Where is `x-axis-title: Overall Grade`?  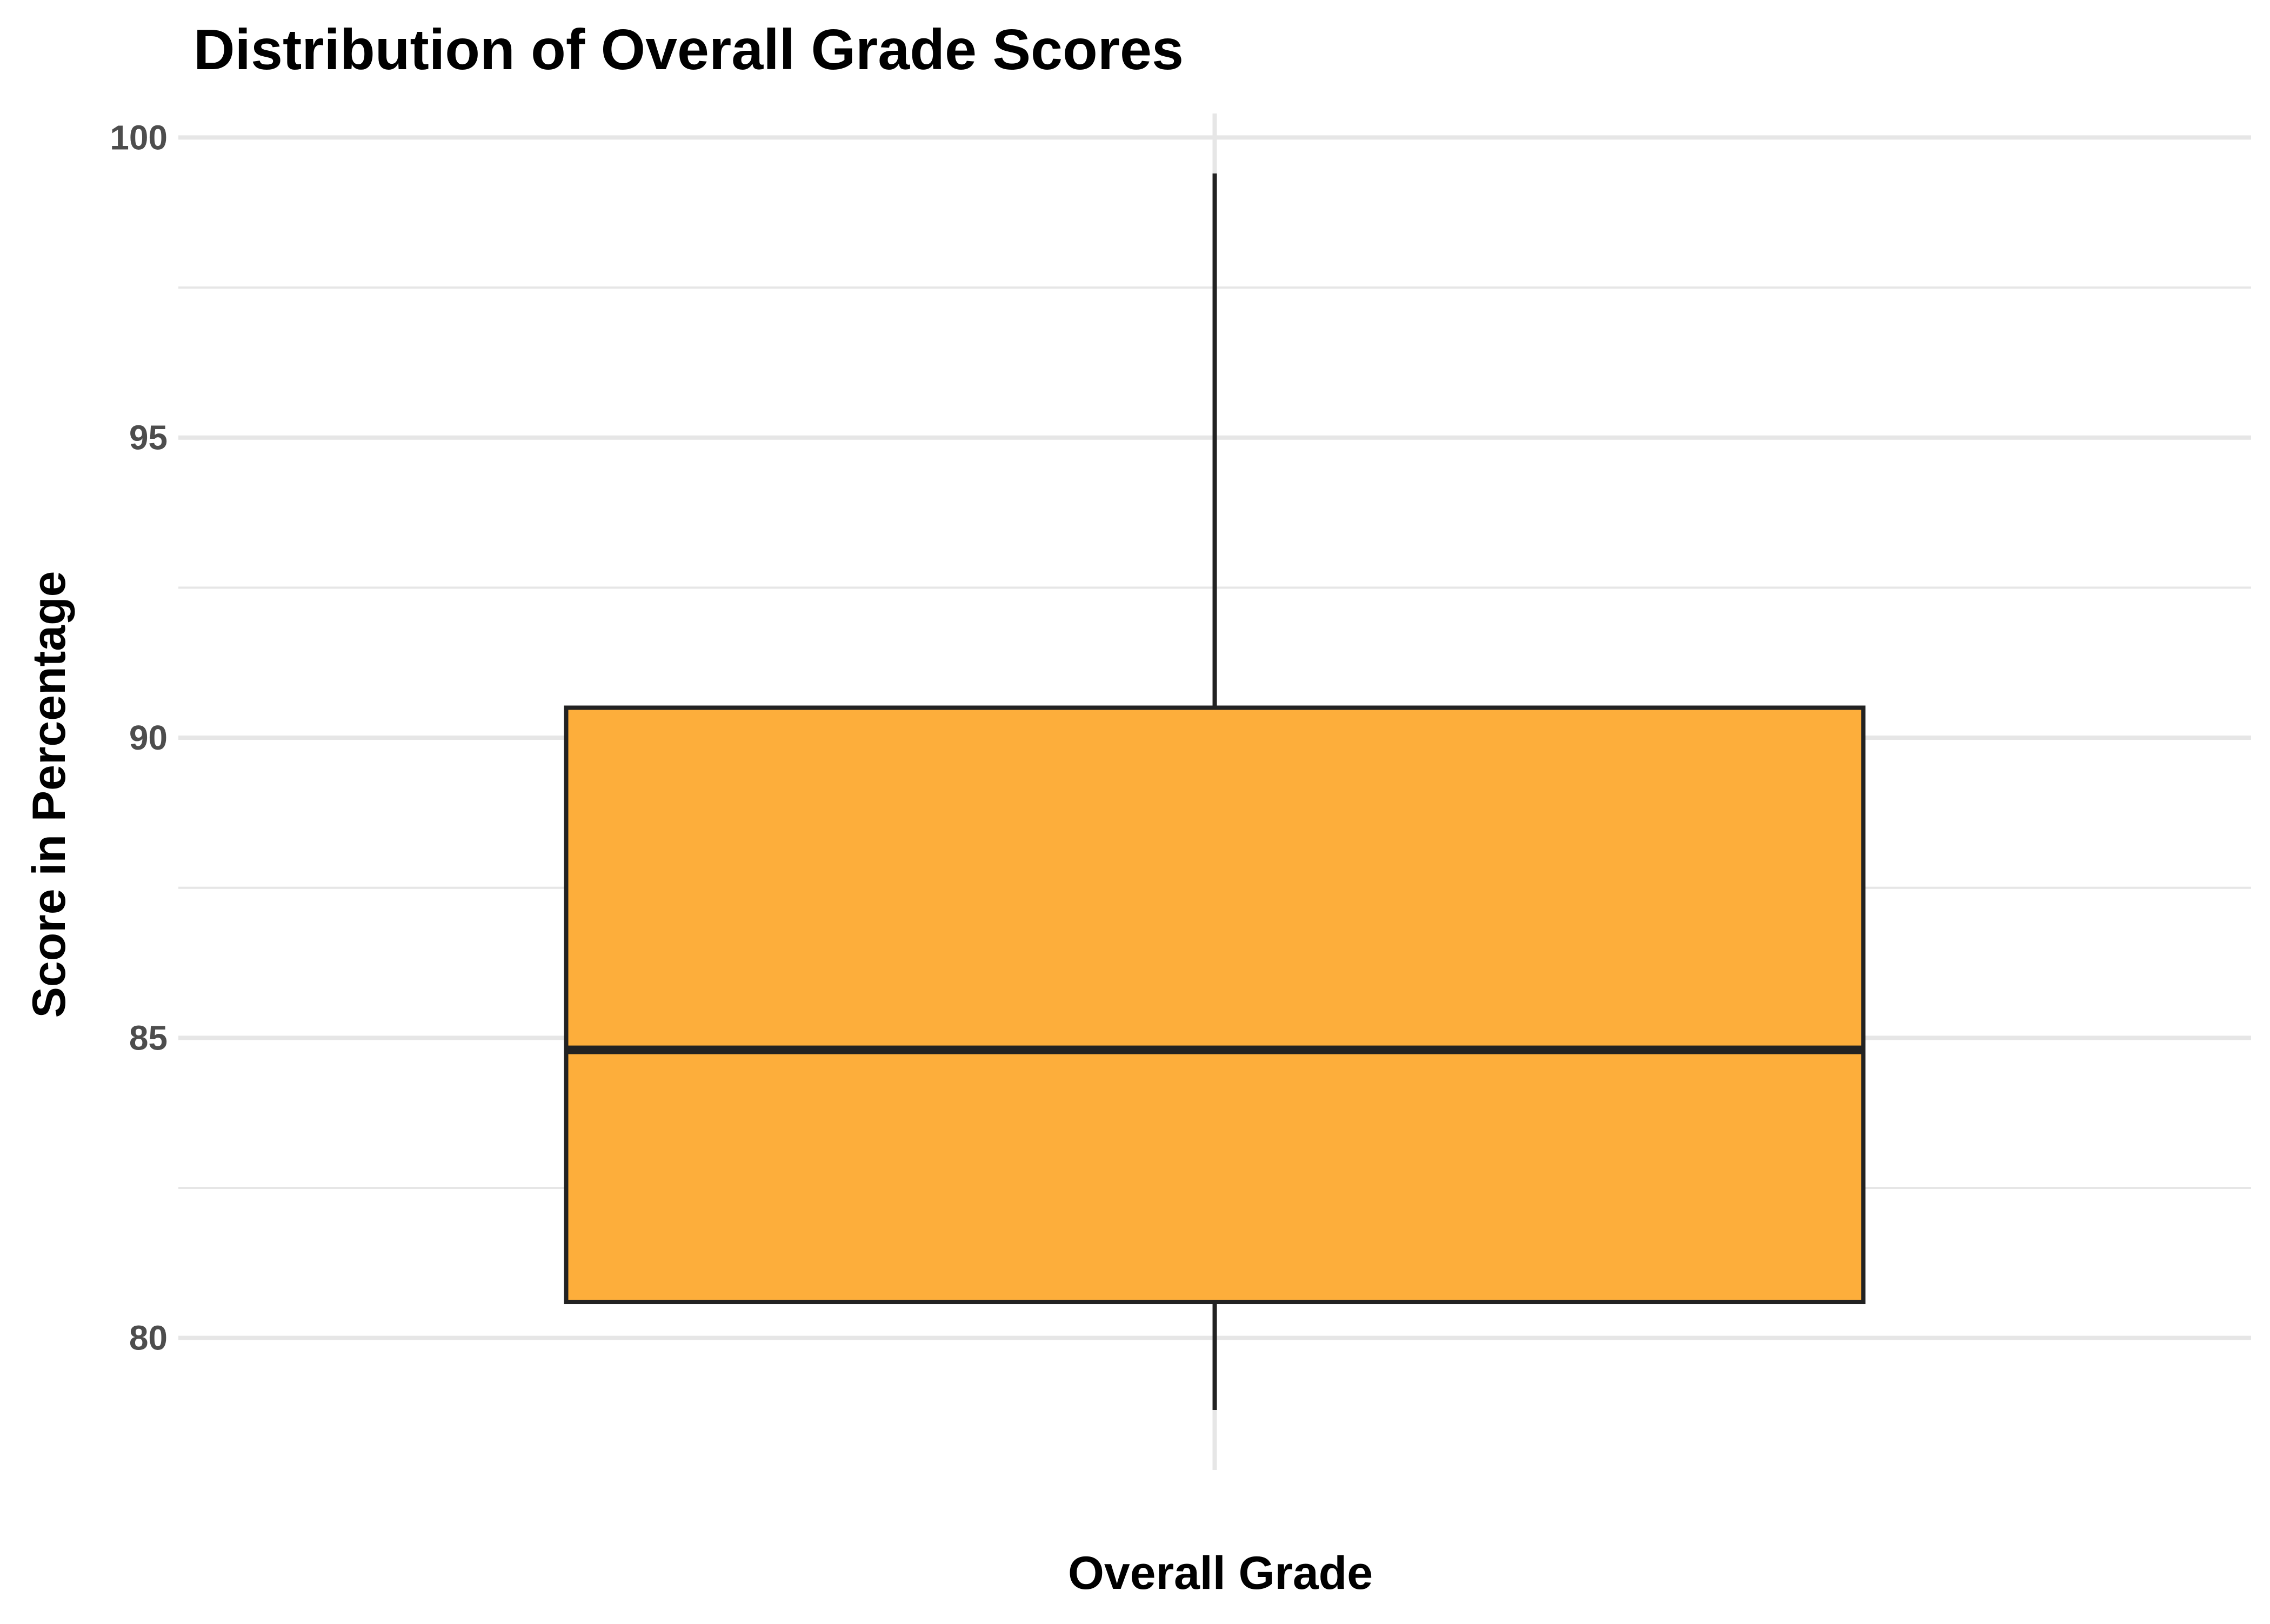 x-axis-title: Overall Grade is located at coordinates (1220, 1573).